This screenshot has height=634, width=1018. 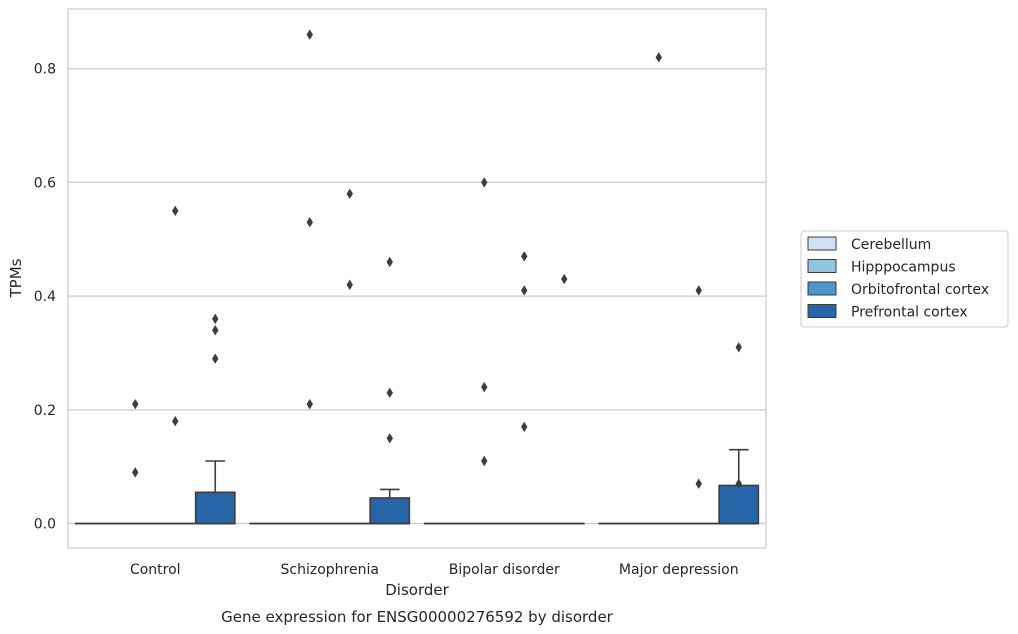 I want to click on x-axis-title: Disorder, so click(x=417, y=590).